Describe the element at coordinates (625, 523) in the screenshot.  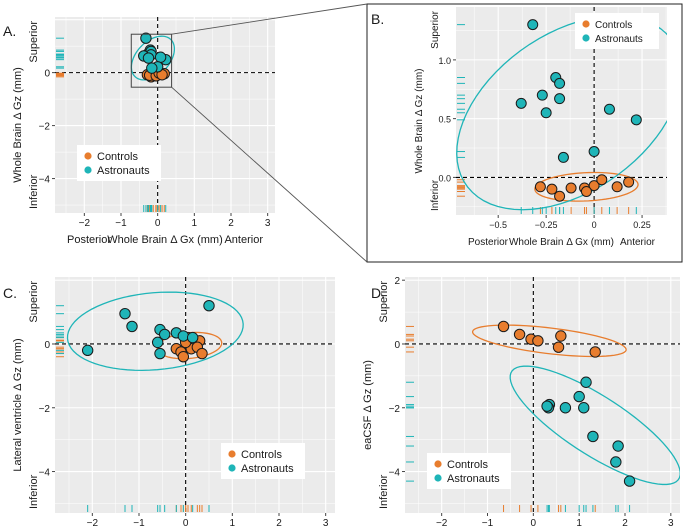
I see `x-tick-label: 2` at that location.